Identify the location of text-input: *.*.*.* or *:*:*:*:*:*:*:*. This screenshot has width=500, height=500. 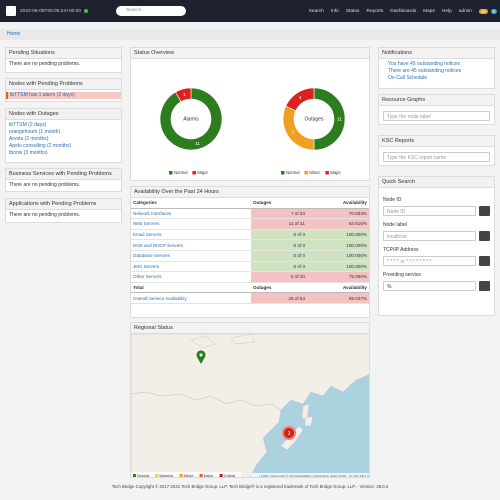
(429, 261).